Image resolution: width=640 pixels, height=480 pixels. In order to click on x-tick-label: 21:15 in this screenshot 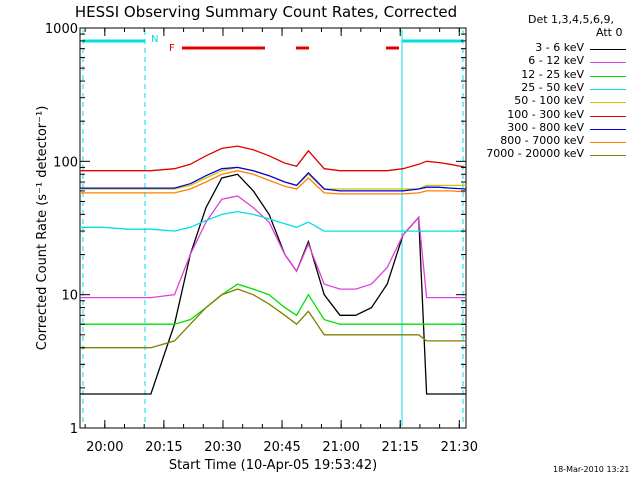, I will do `click(399, 447)`.